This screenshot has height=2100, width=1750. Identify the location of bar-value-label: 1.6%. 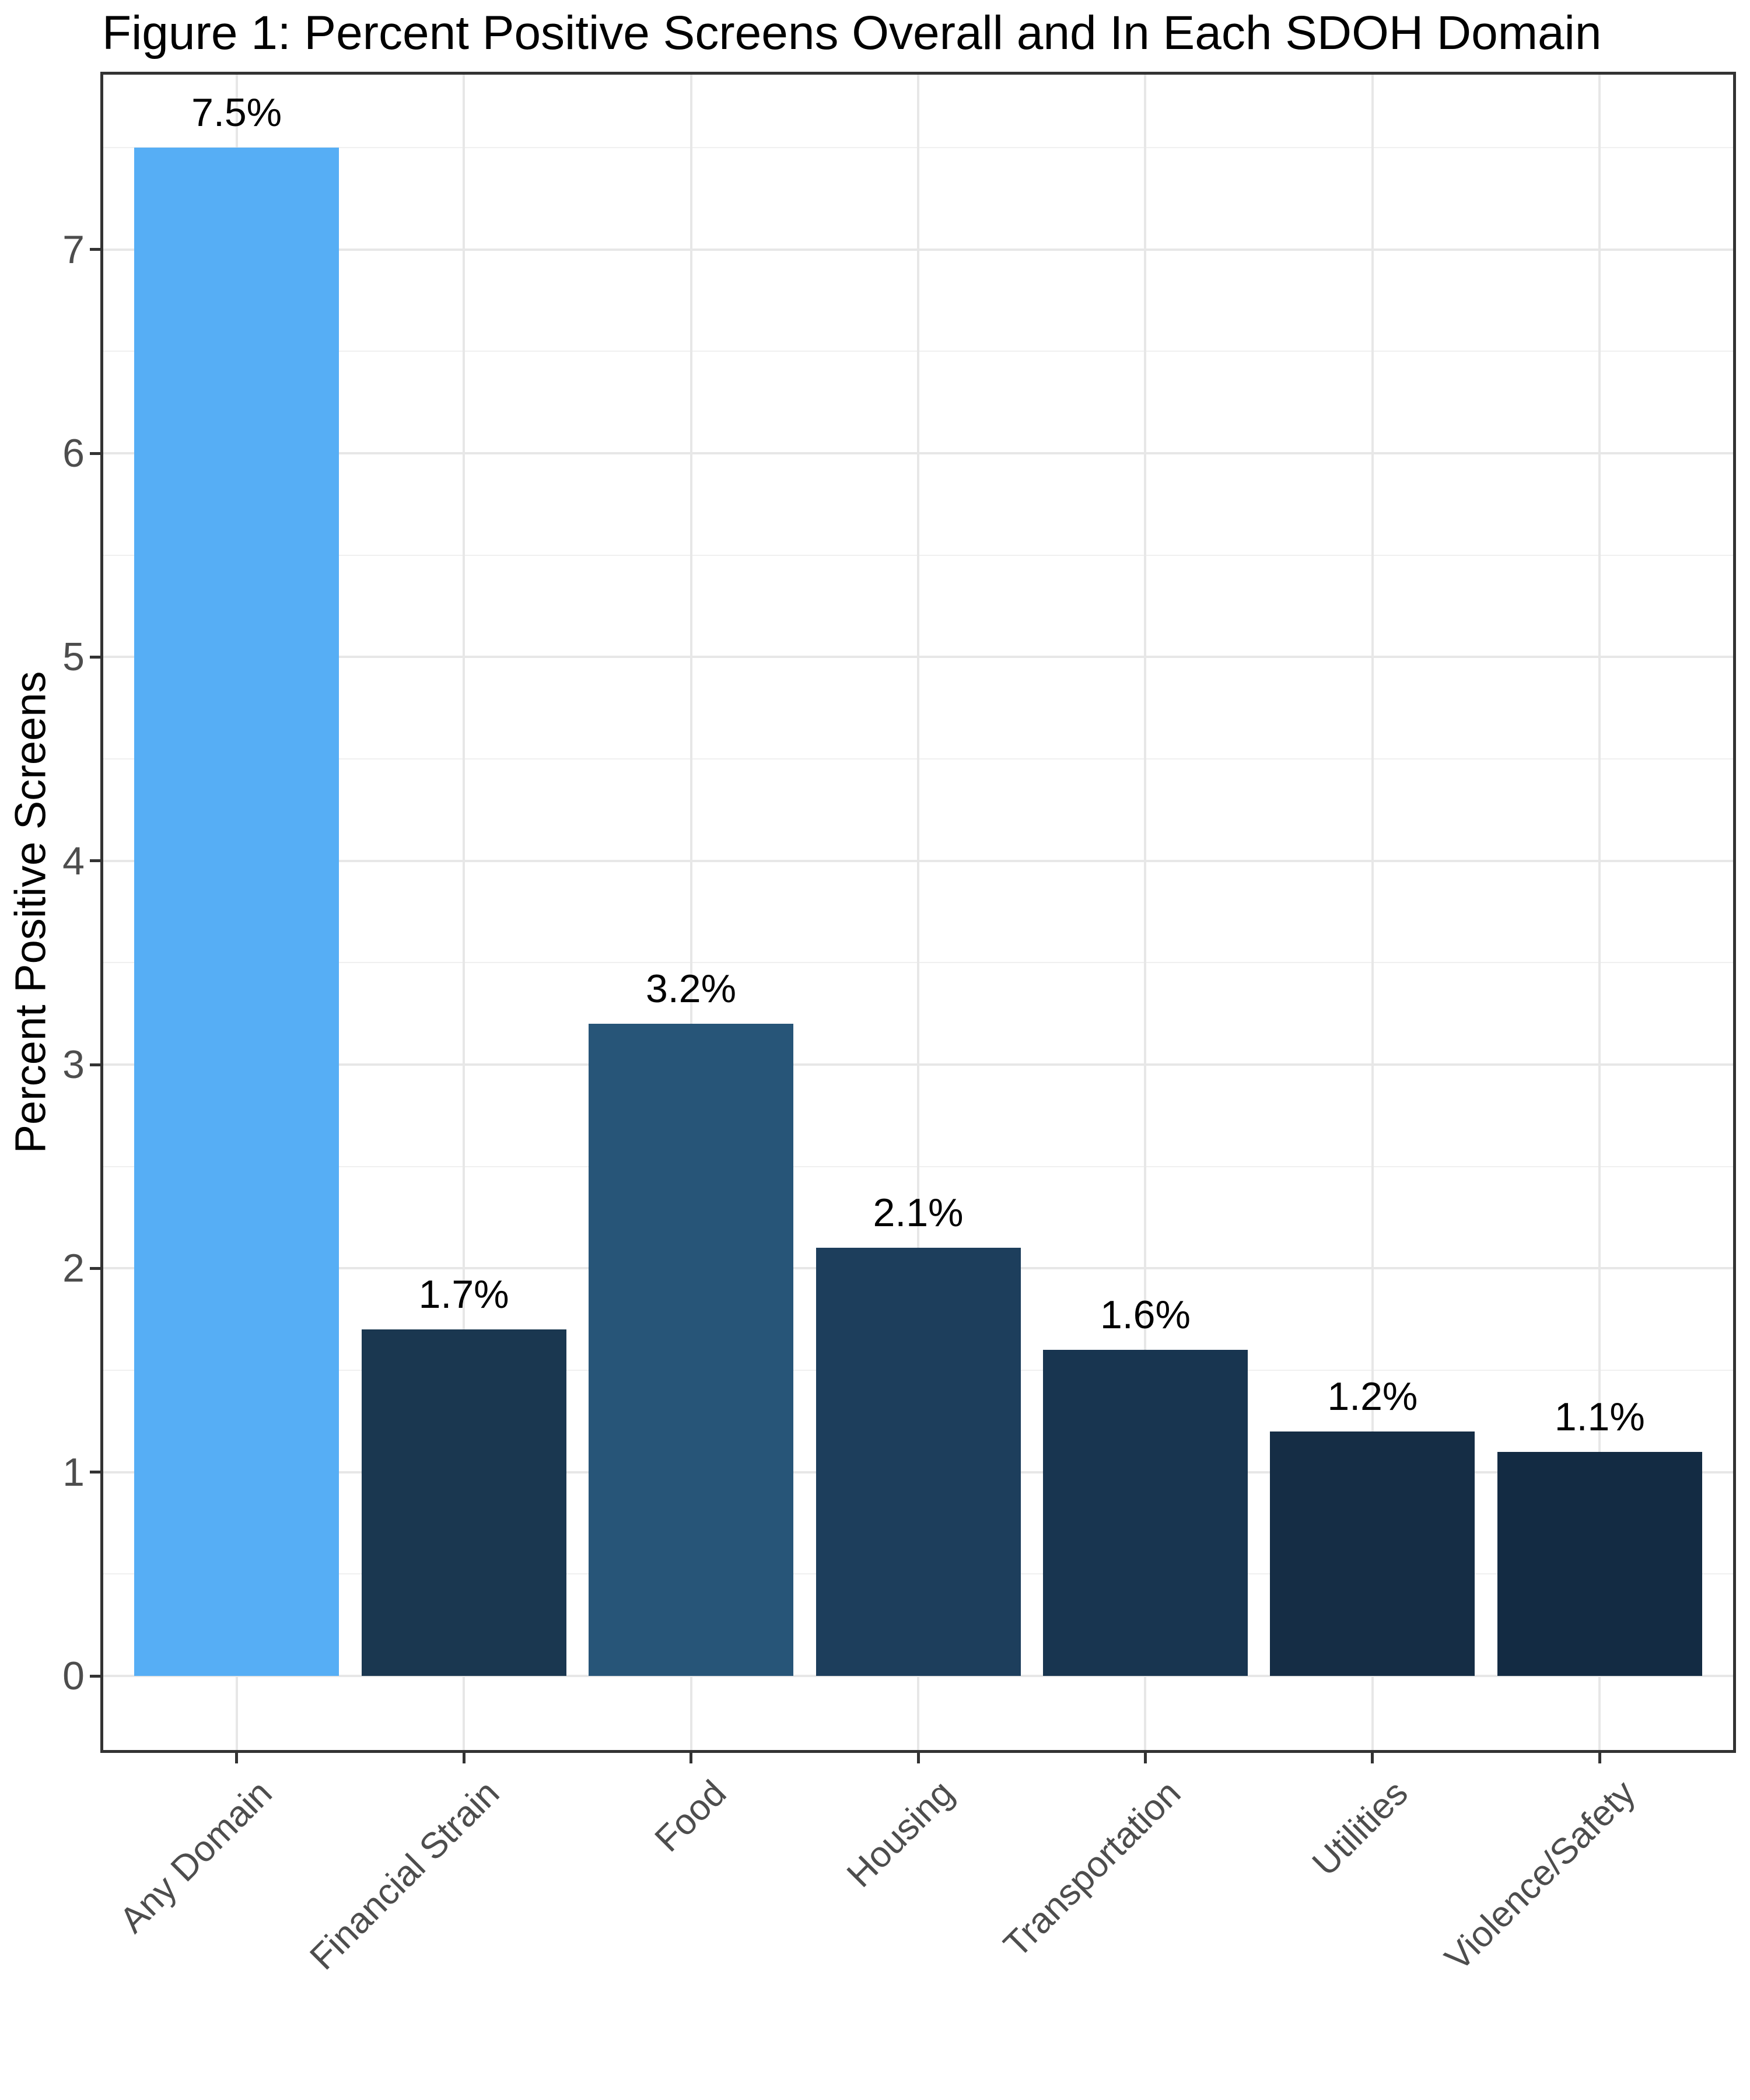
(1145, 1315).